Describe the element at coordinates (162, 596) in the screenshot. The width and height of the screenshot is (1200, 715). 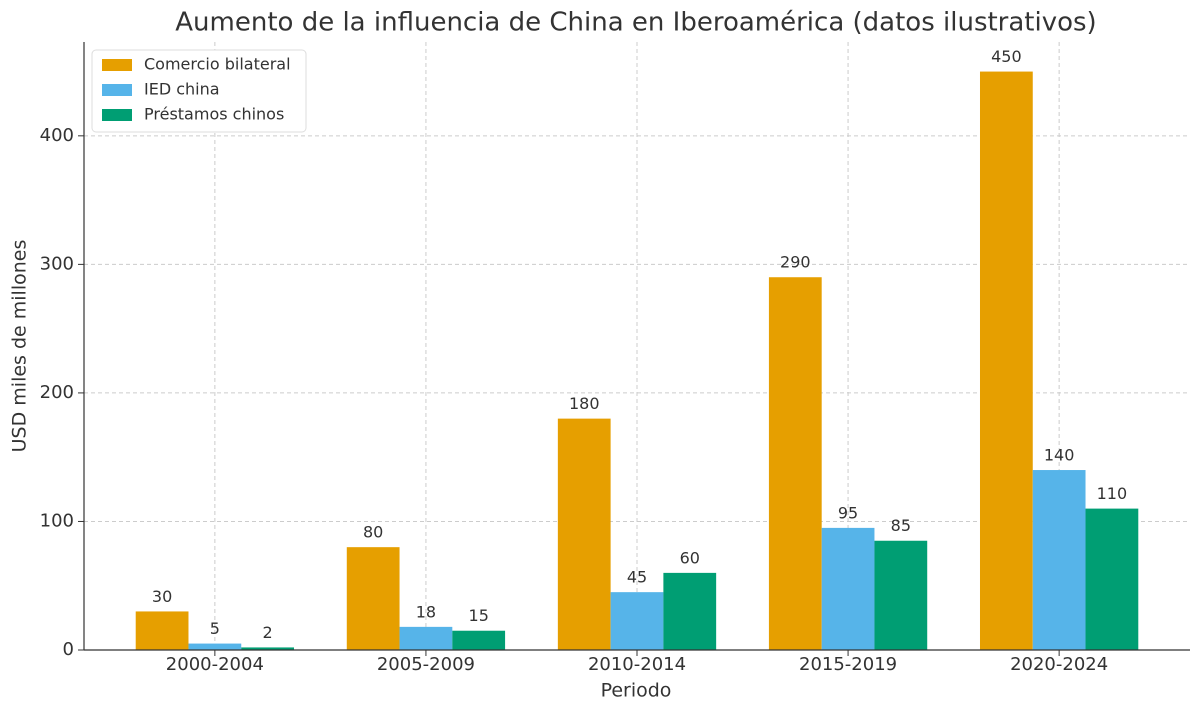
I see `value-label: 30` at that location.